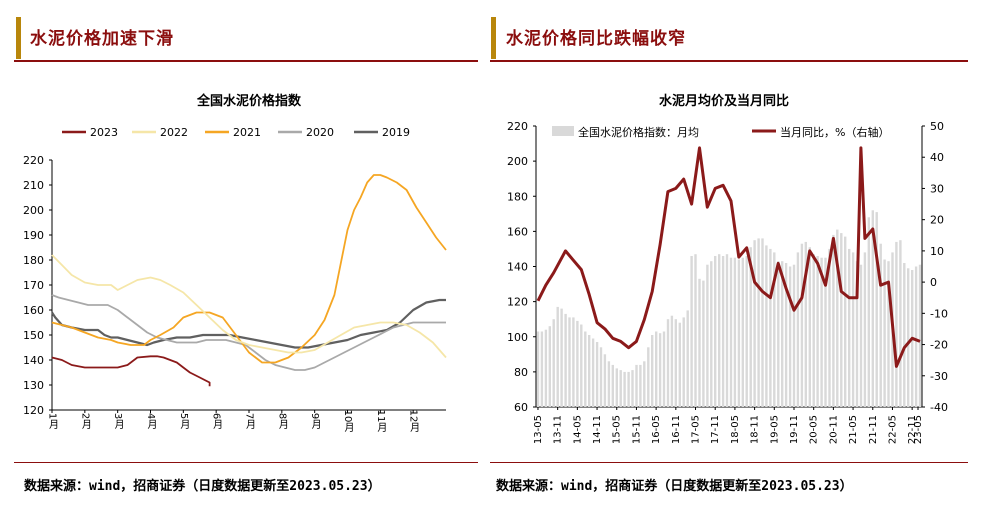 Image resolution: width=1000 pixels, height=507 pixels. What do you see at coordinates (735, 429) in the screenshot?
I see `right-x-tick-label: 18-05` at bounding box center [735, 429].